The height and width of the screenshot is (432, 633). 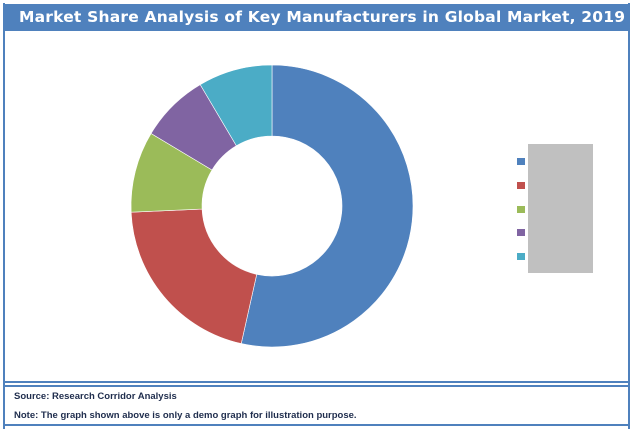 I want to click on footer-divider-bottom, so click(x=316, y=386).